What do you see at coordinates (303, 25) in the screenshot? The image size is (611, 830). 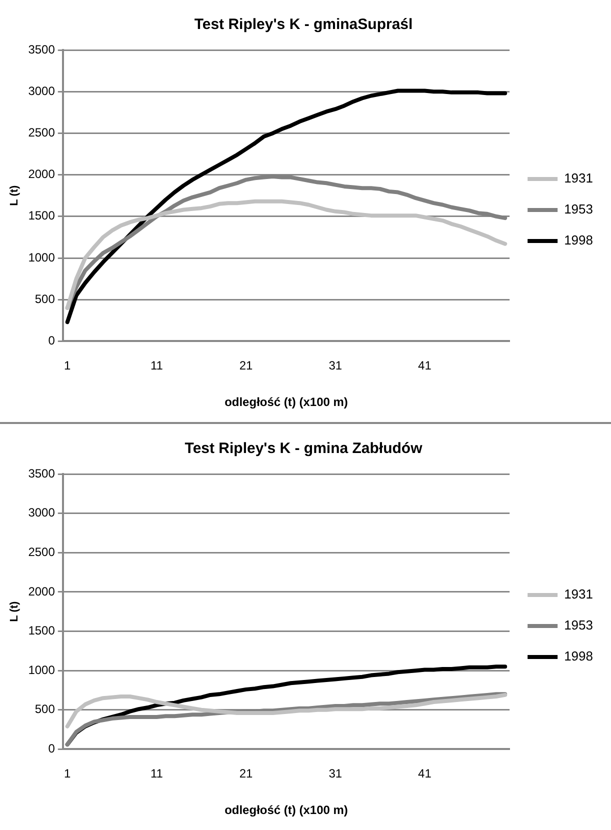 I see `chart-title: Test Ripley's K - gminaSupraśl` at bounding box center [303, 25].